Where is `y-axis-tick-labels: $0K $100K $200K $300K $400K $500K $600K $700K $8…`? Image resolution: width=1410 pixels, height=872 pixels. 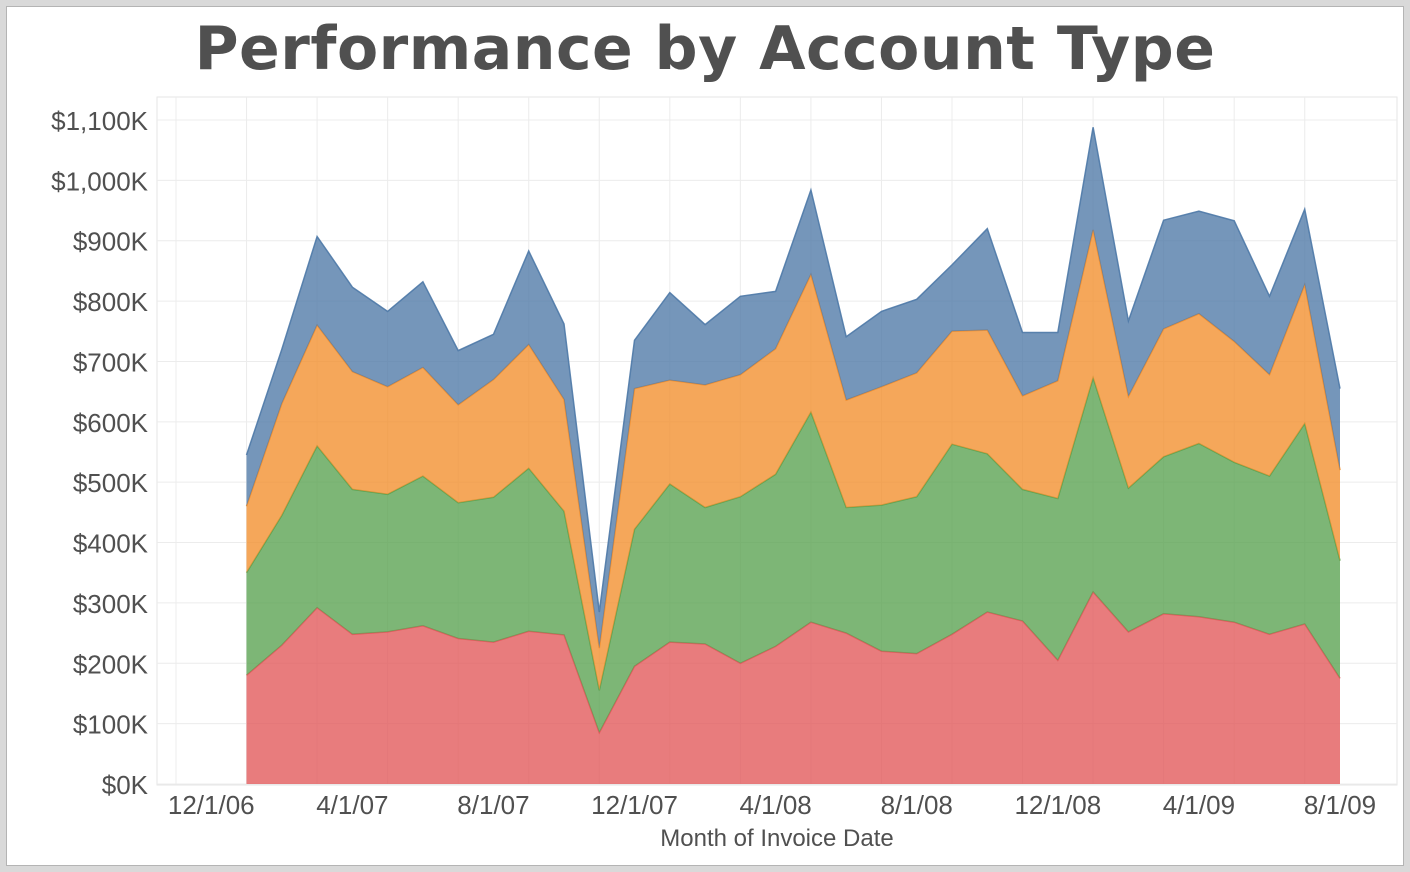 y-axis-tick-labels: $0K $100K $200K $300K $400K $500K $600K $700K $8… is located at coordinates (100, 453).